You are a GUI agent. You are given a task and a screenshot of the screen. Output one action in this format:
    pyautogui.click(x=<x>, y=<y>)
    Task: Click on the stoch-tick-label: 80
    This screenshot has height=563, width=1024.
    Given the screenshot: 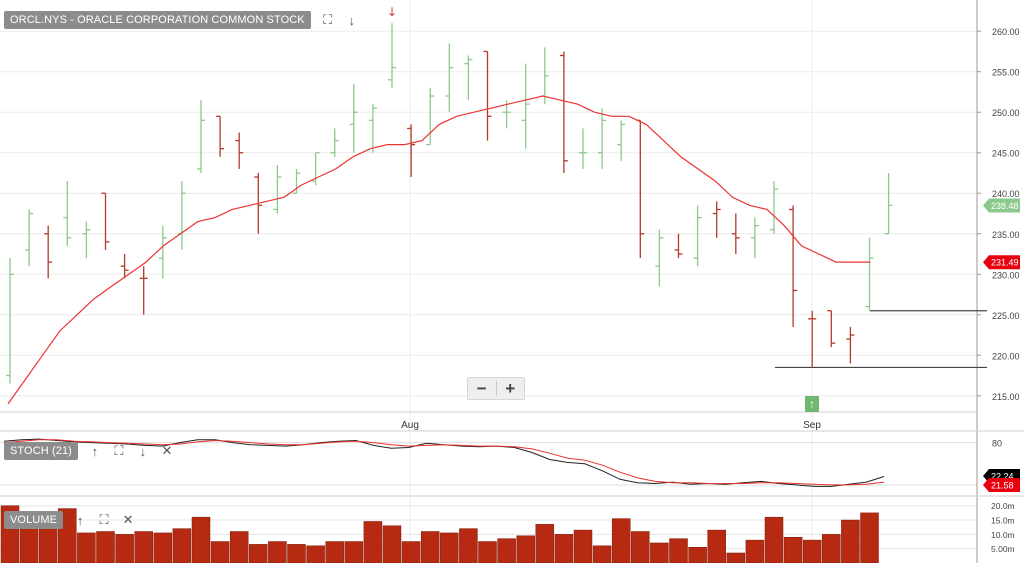 What is the action you would take?
    pyautogui.click(x=997, y=444)
    